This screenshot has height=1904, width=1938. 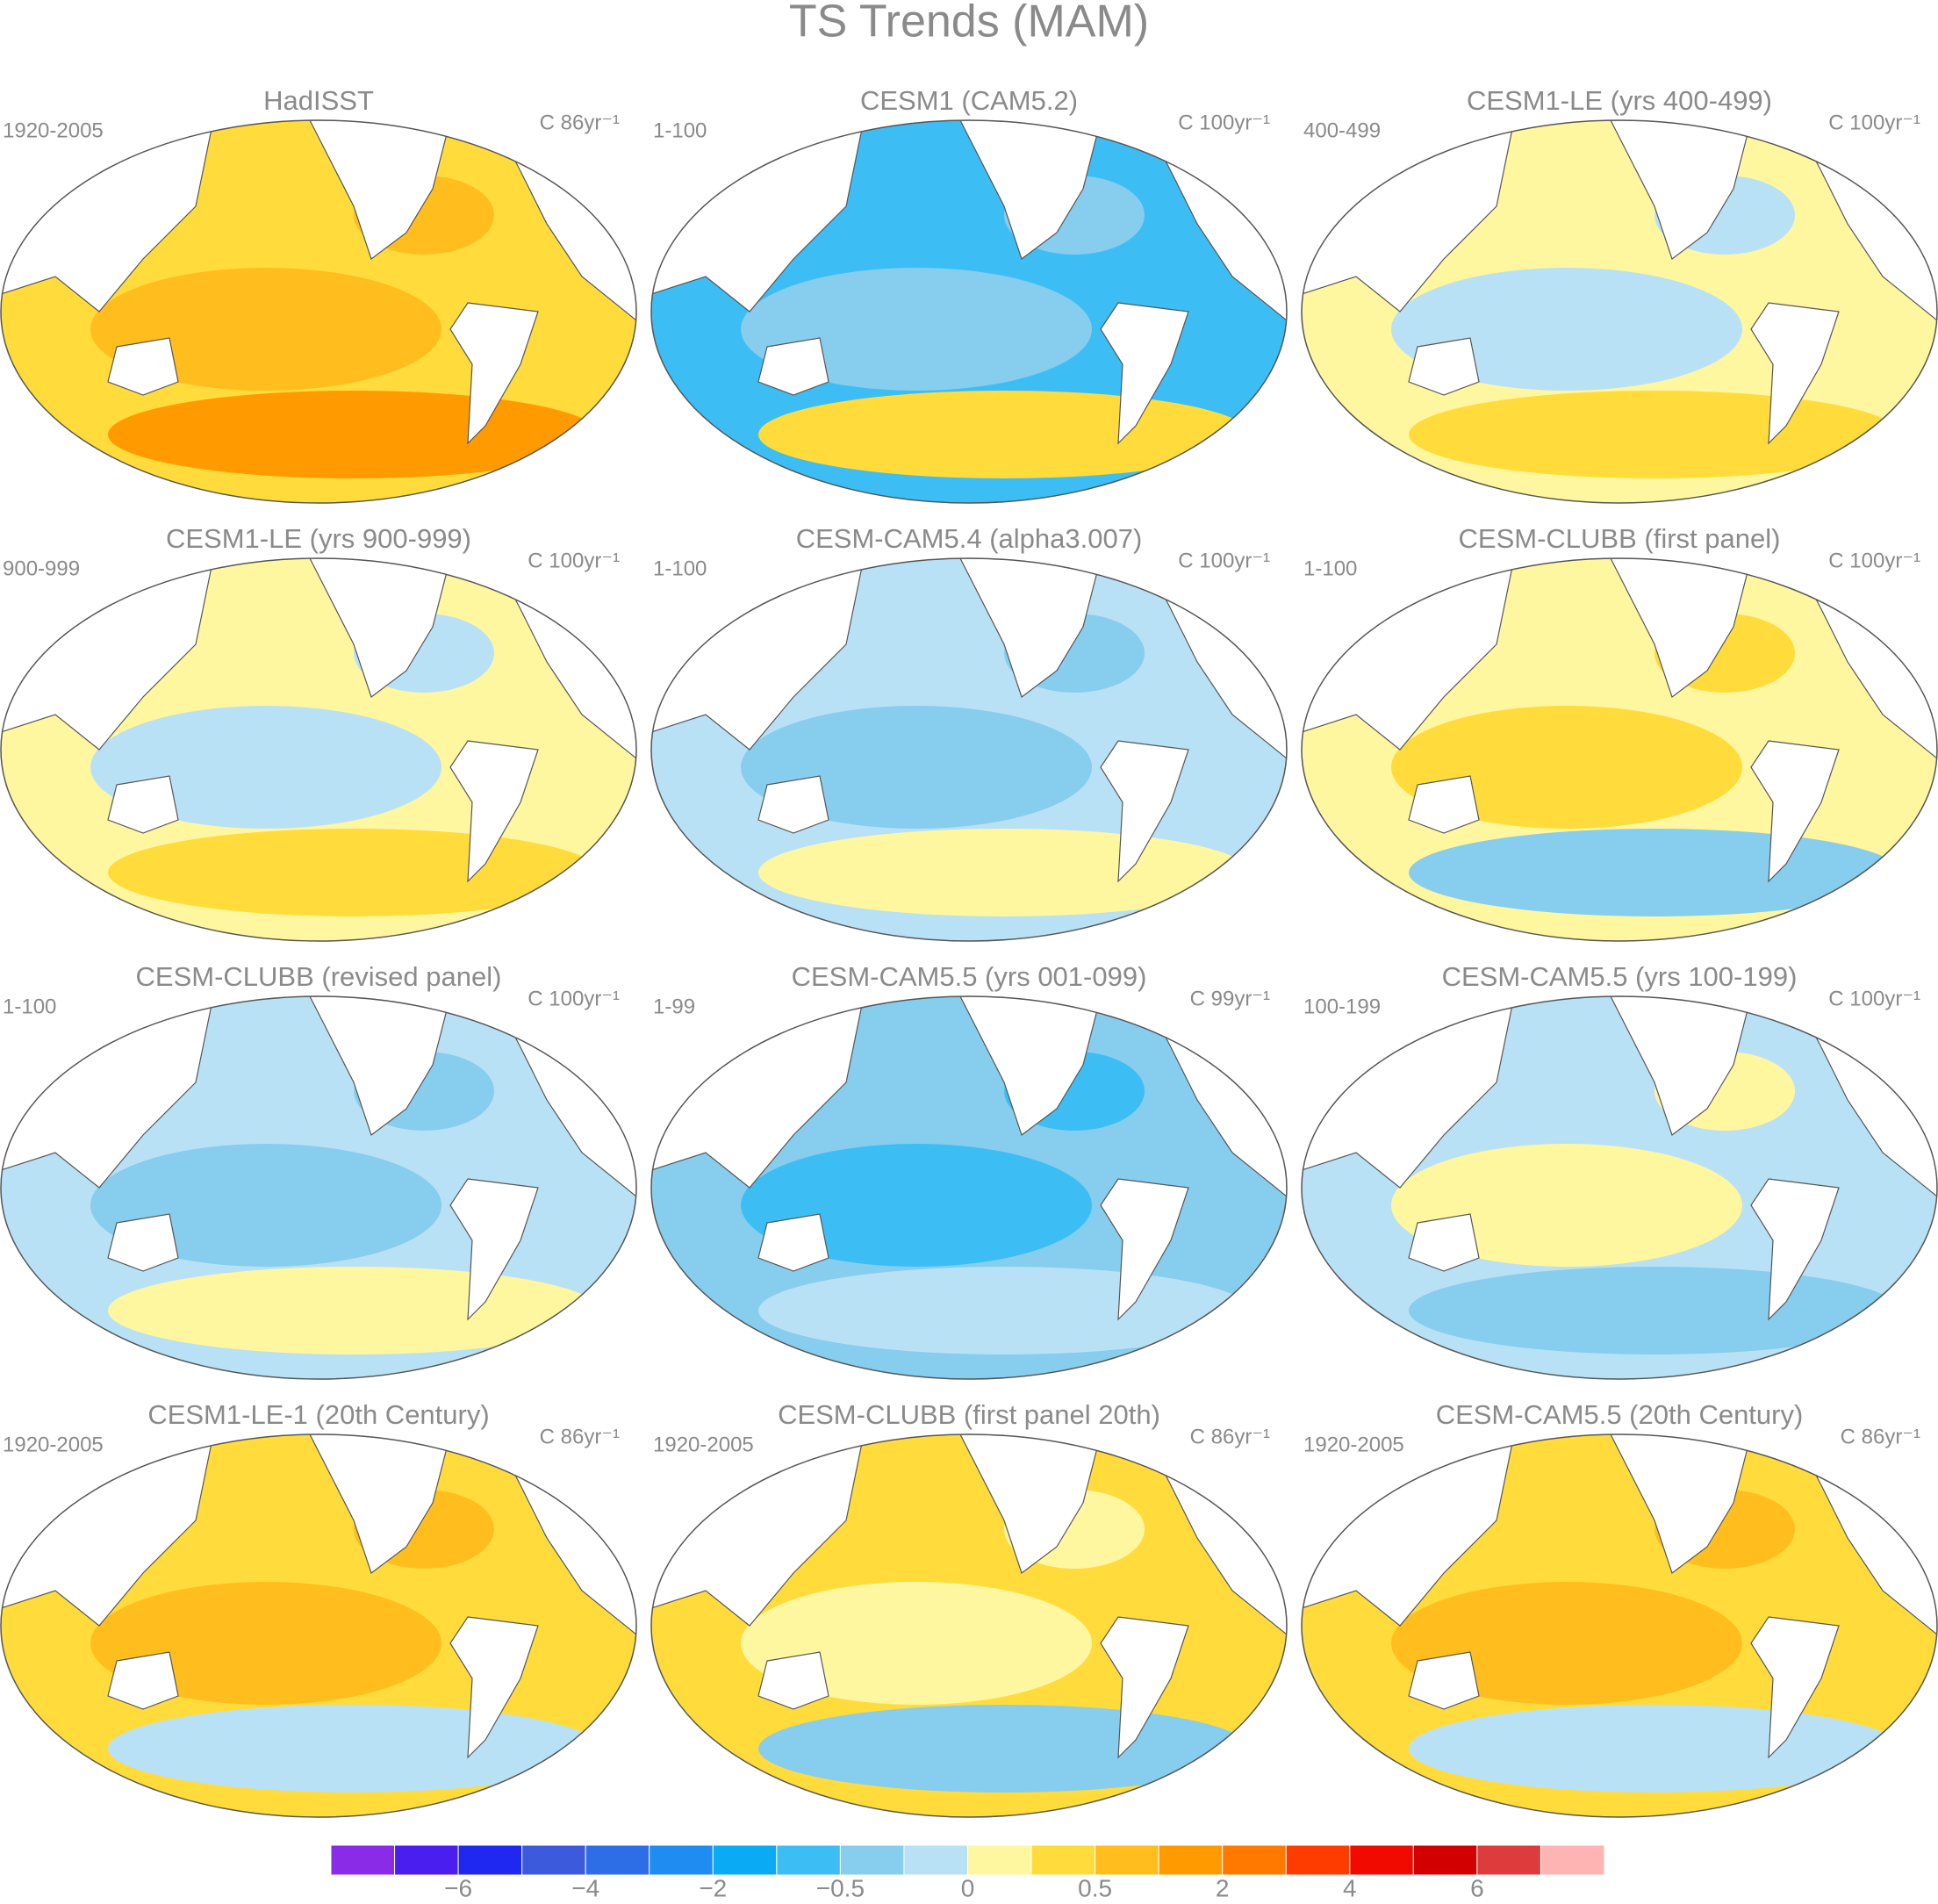 I want to click on panel-title: CESM1-LE (yrs 400-499), so click(x=1619, y=100).